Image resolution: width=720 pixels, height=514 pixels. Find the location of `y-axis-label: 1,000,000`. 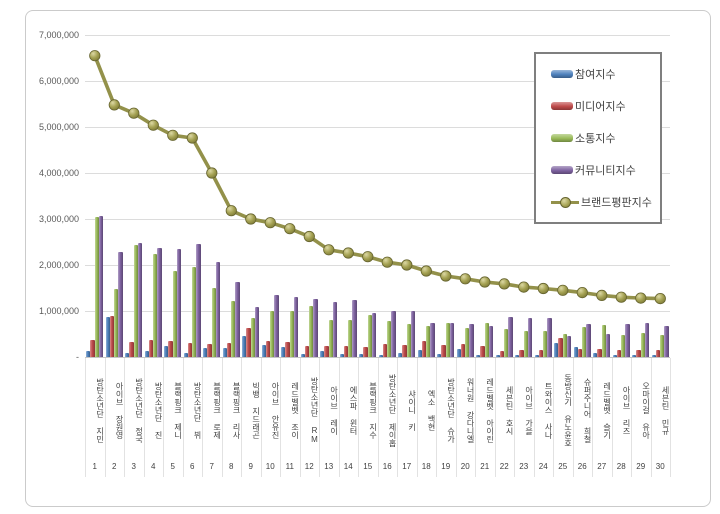

y-axis-label: 1,000,000 is located at coordinates (58, 311).